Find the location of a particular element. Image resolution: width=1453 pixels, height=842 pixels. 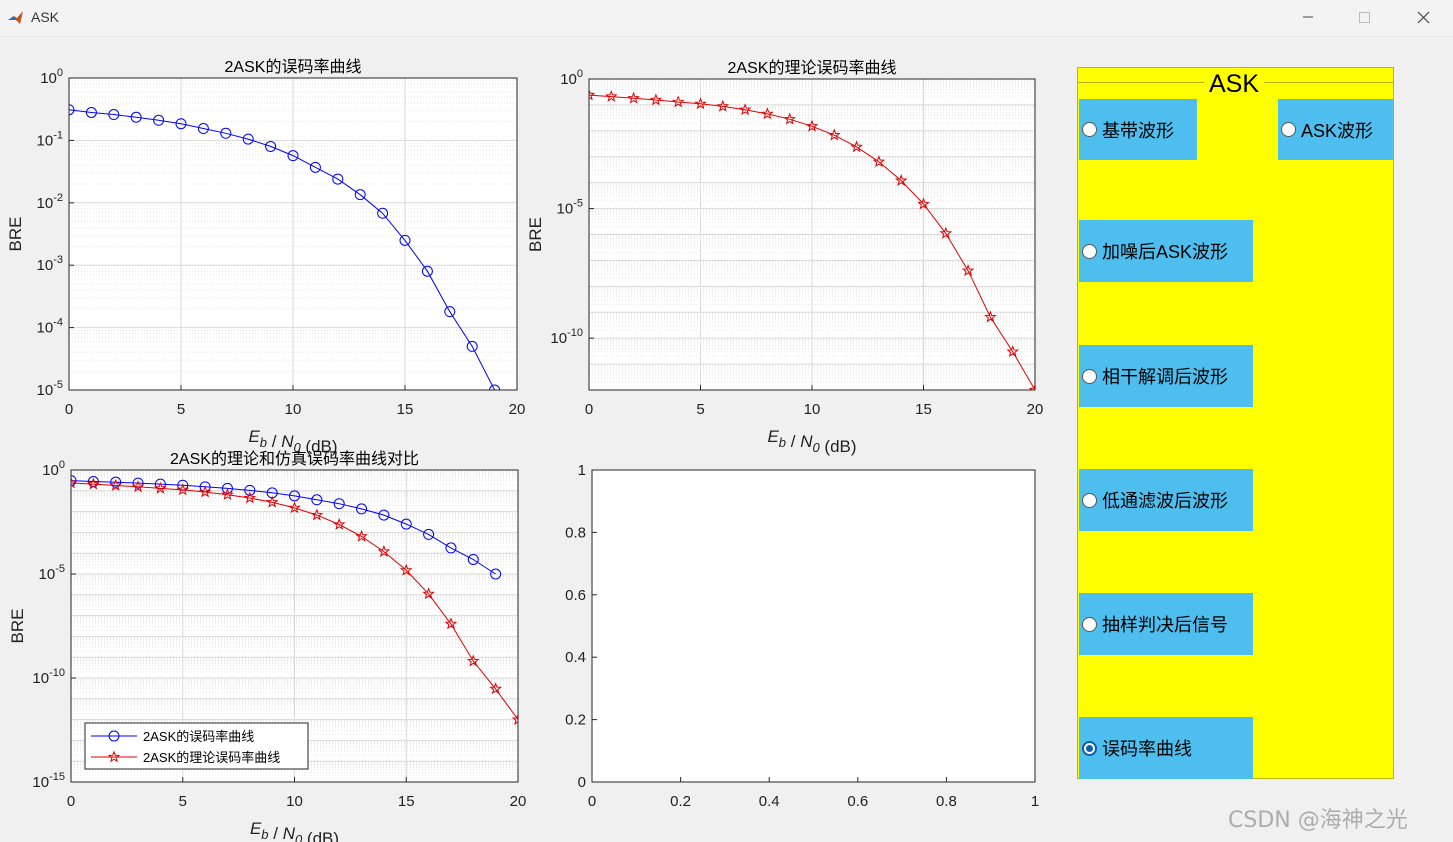

chart-4: 0 0.2 0.4 0.6 0.8 1 0 0.2 0.4 0.6 0.8 1 is located at coordinates (802, 636).